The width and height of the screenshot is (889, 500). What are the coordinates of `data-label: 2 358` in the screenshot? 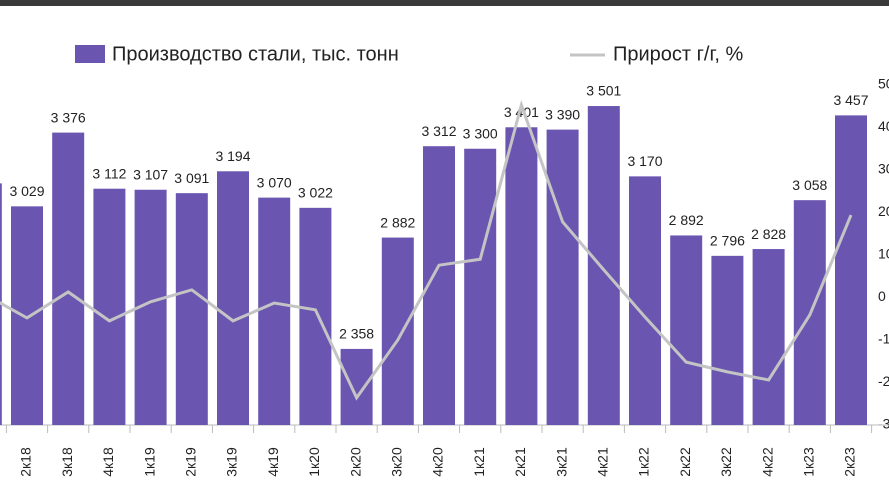 It's located at (356, 334).